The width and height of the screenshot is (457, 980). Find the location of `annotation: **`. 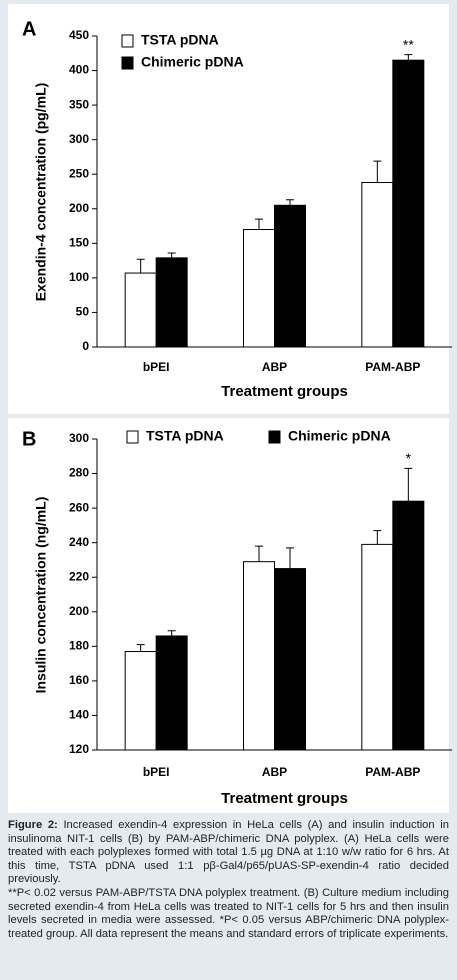

annotation: ** is located at coordinates (408, 44).